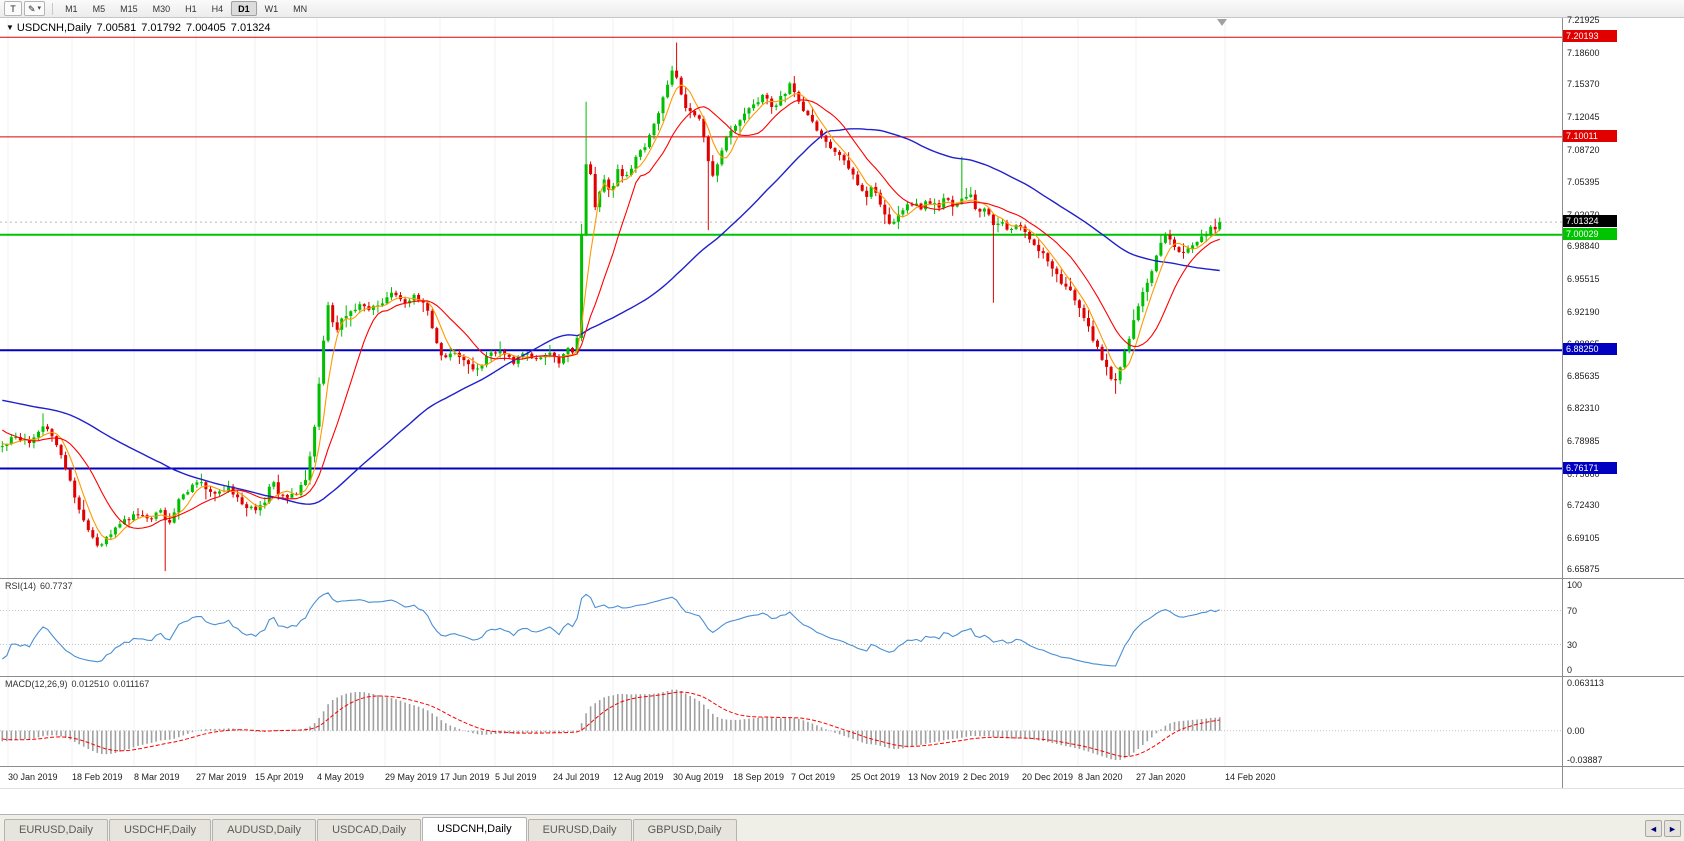 This screenshot has height=841, width=1684. I want to click on macd-axis: 0.063113 0.00 -0.03887, so click(1623, 721).